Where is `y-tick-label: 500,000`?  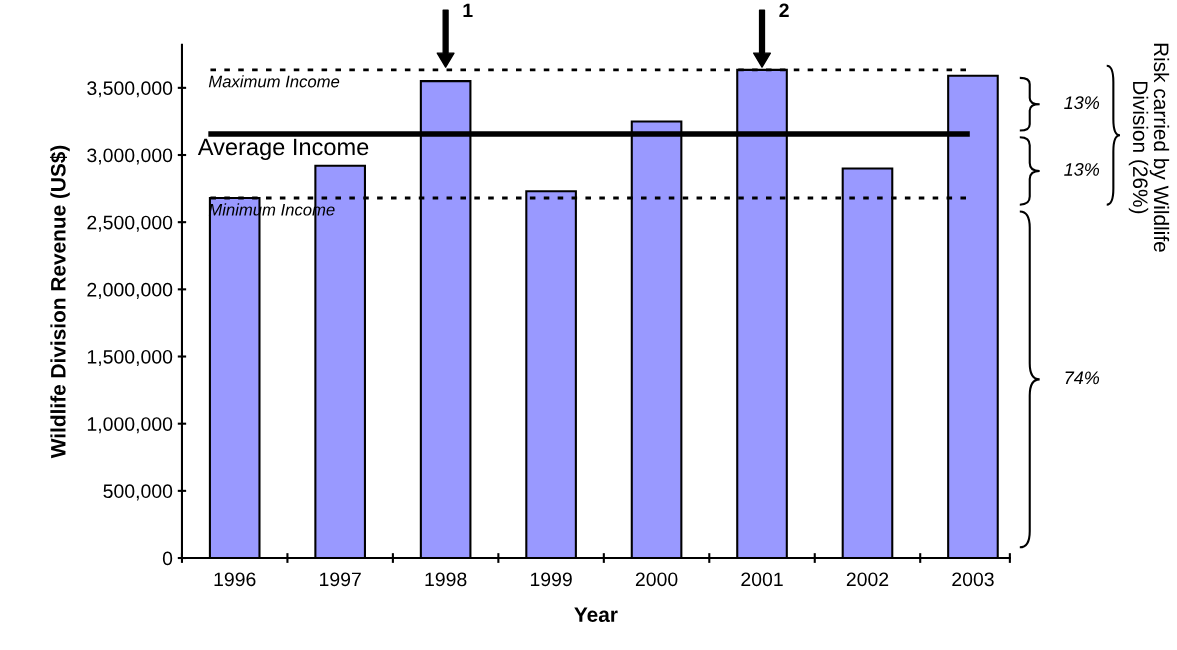 y-tick-label: 500,000 is located at coordinates (138, 492).